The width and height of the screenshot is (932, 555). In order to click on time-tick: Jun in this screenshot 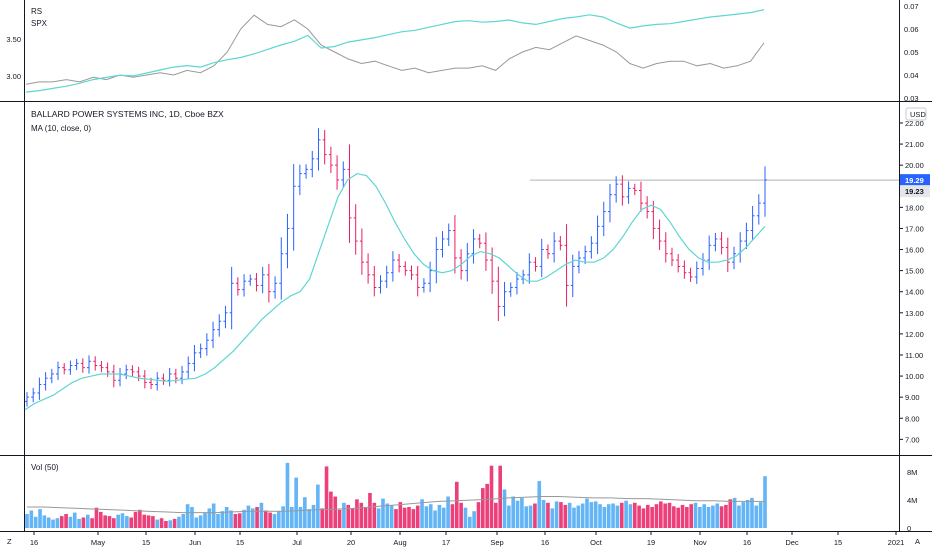, I will do `click(195, 542)`.